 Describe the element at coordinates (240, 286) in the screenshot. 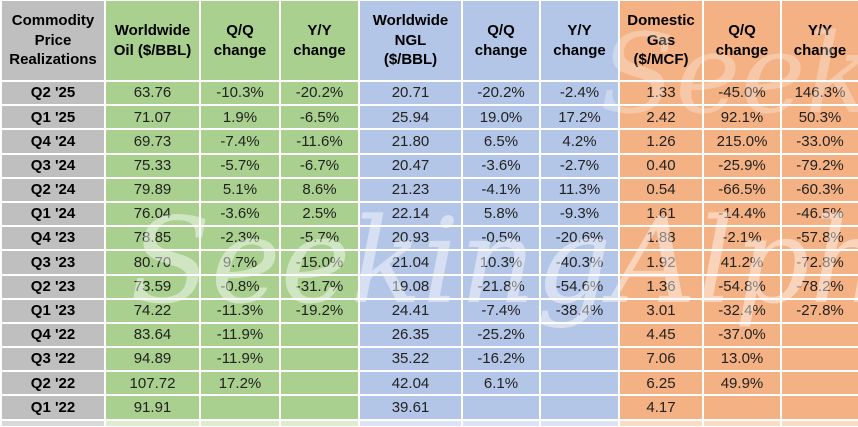

I see `table-cell-oil-qq: -0.8%` at that location.